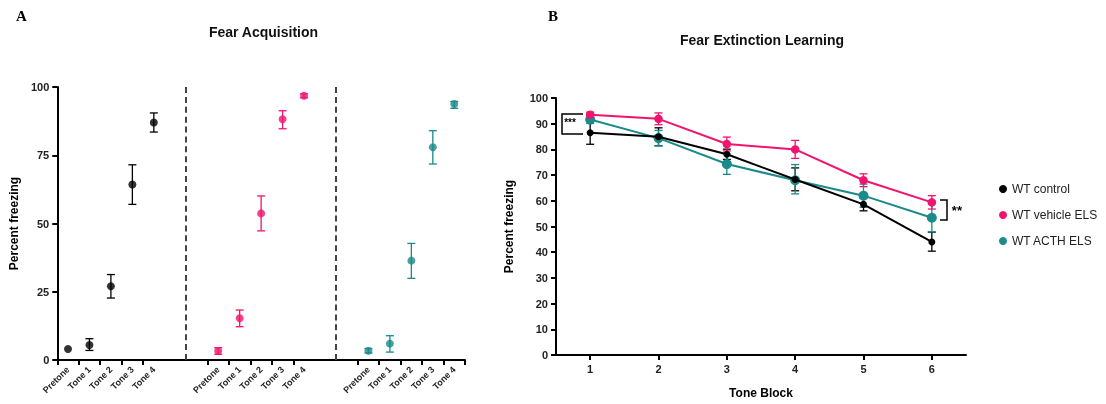 This screenshot has height=404, width=1106. Describe the element at coordinates (541, 303) in the screenshot. I see `y-tick-label: 20` at that location.